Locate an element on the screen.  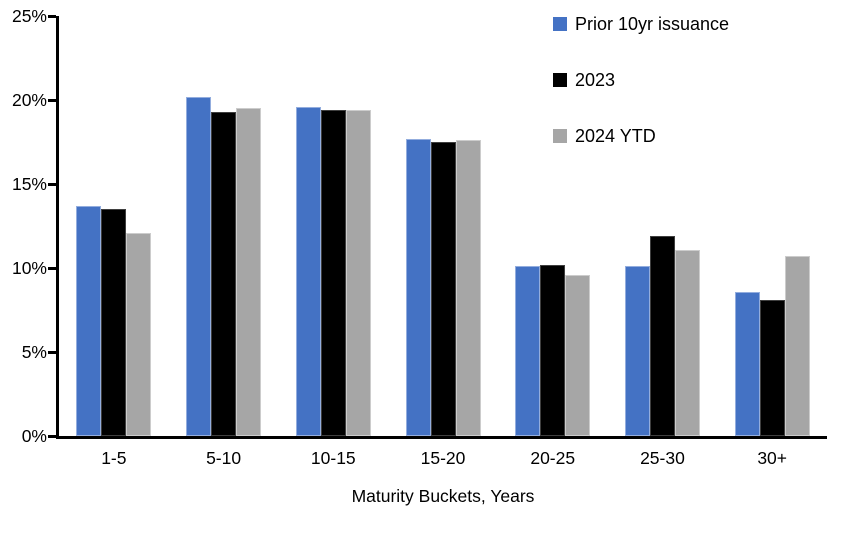
y-axis-tick-labels: 0% 5% 10% 15% 20% 25% is located at coordinates (23, 226).